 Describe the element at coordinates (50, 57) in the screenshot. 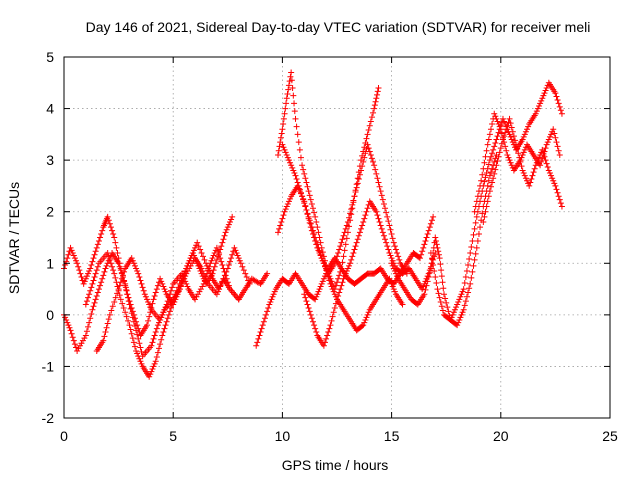

I see `y-tick-label: 5` at that location.